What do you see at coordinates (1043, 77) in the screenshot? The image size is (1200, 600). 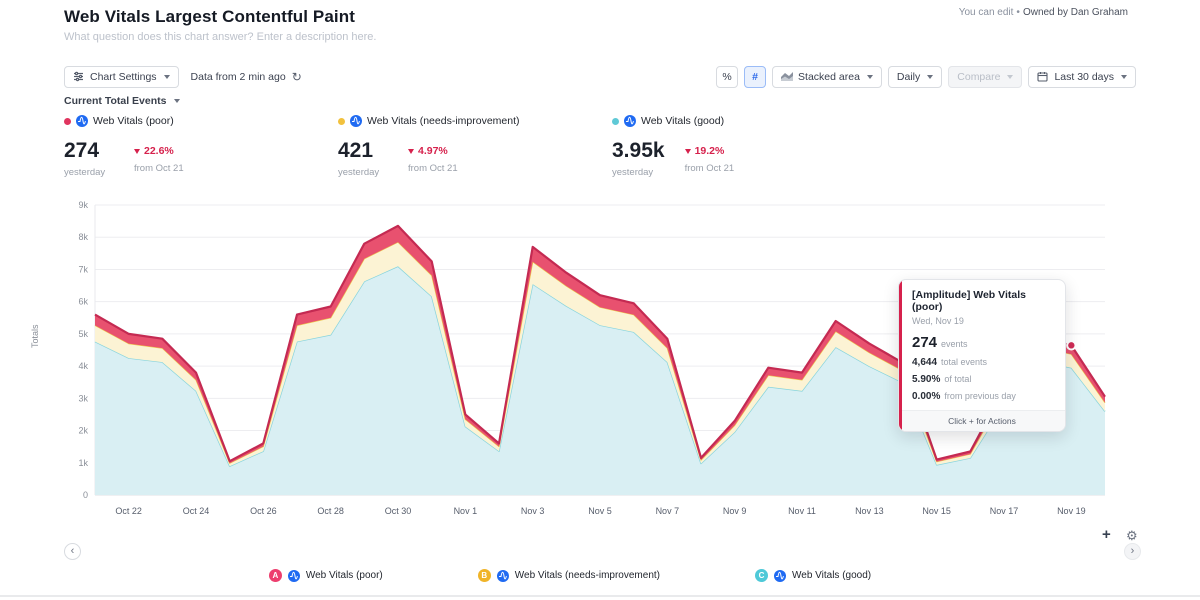 I see `calendar-icon` at bounding box center [1043, 77].